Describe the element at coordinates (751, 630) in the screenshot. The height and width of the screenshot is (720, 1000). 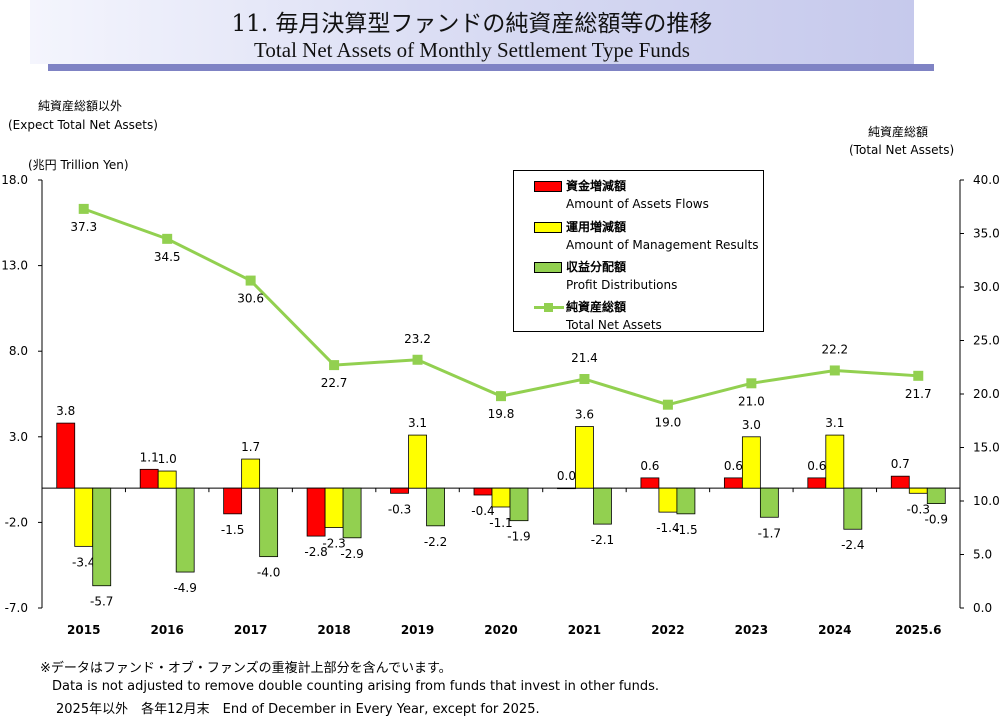
I see `x-axis-label: 2023` at that location.